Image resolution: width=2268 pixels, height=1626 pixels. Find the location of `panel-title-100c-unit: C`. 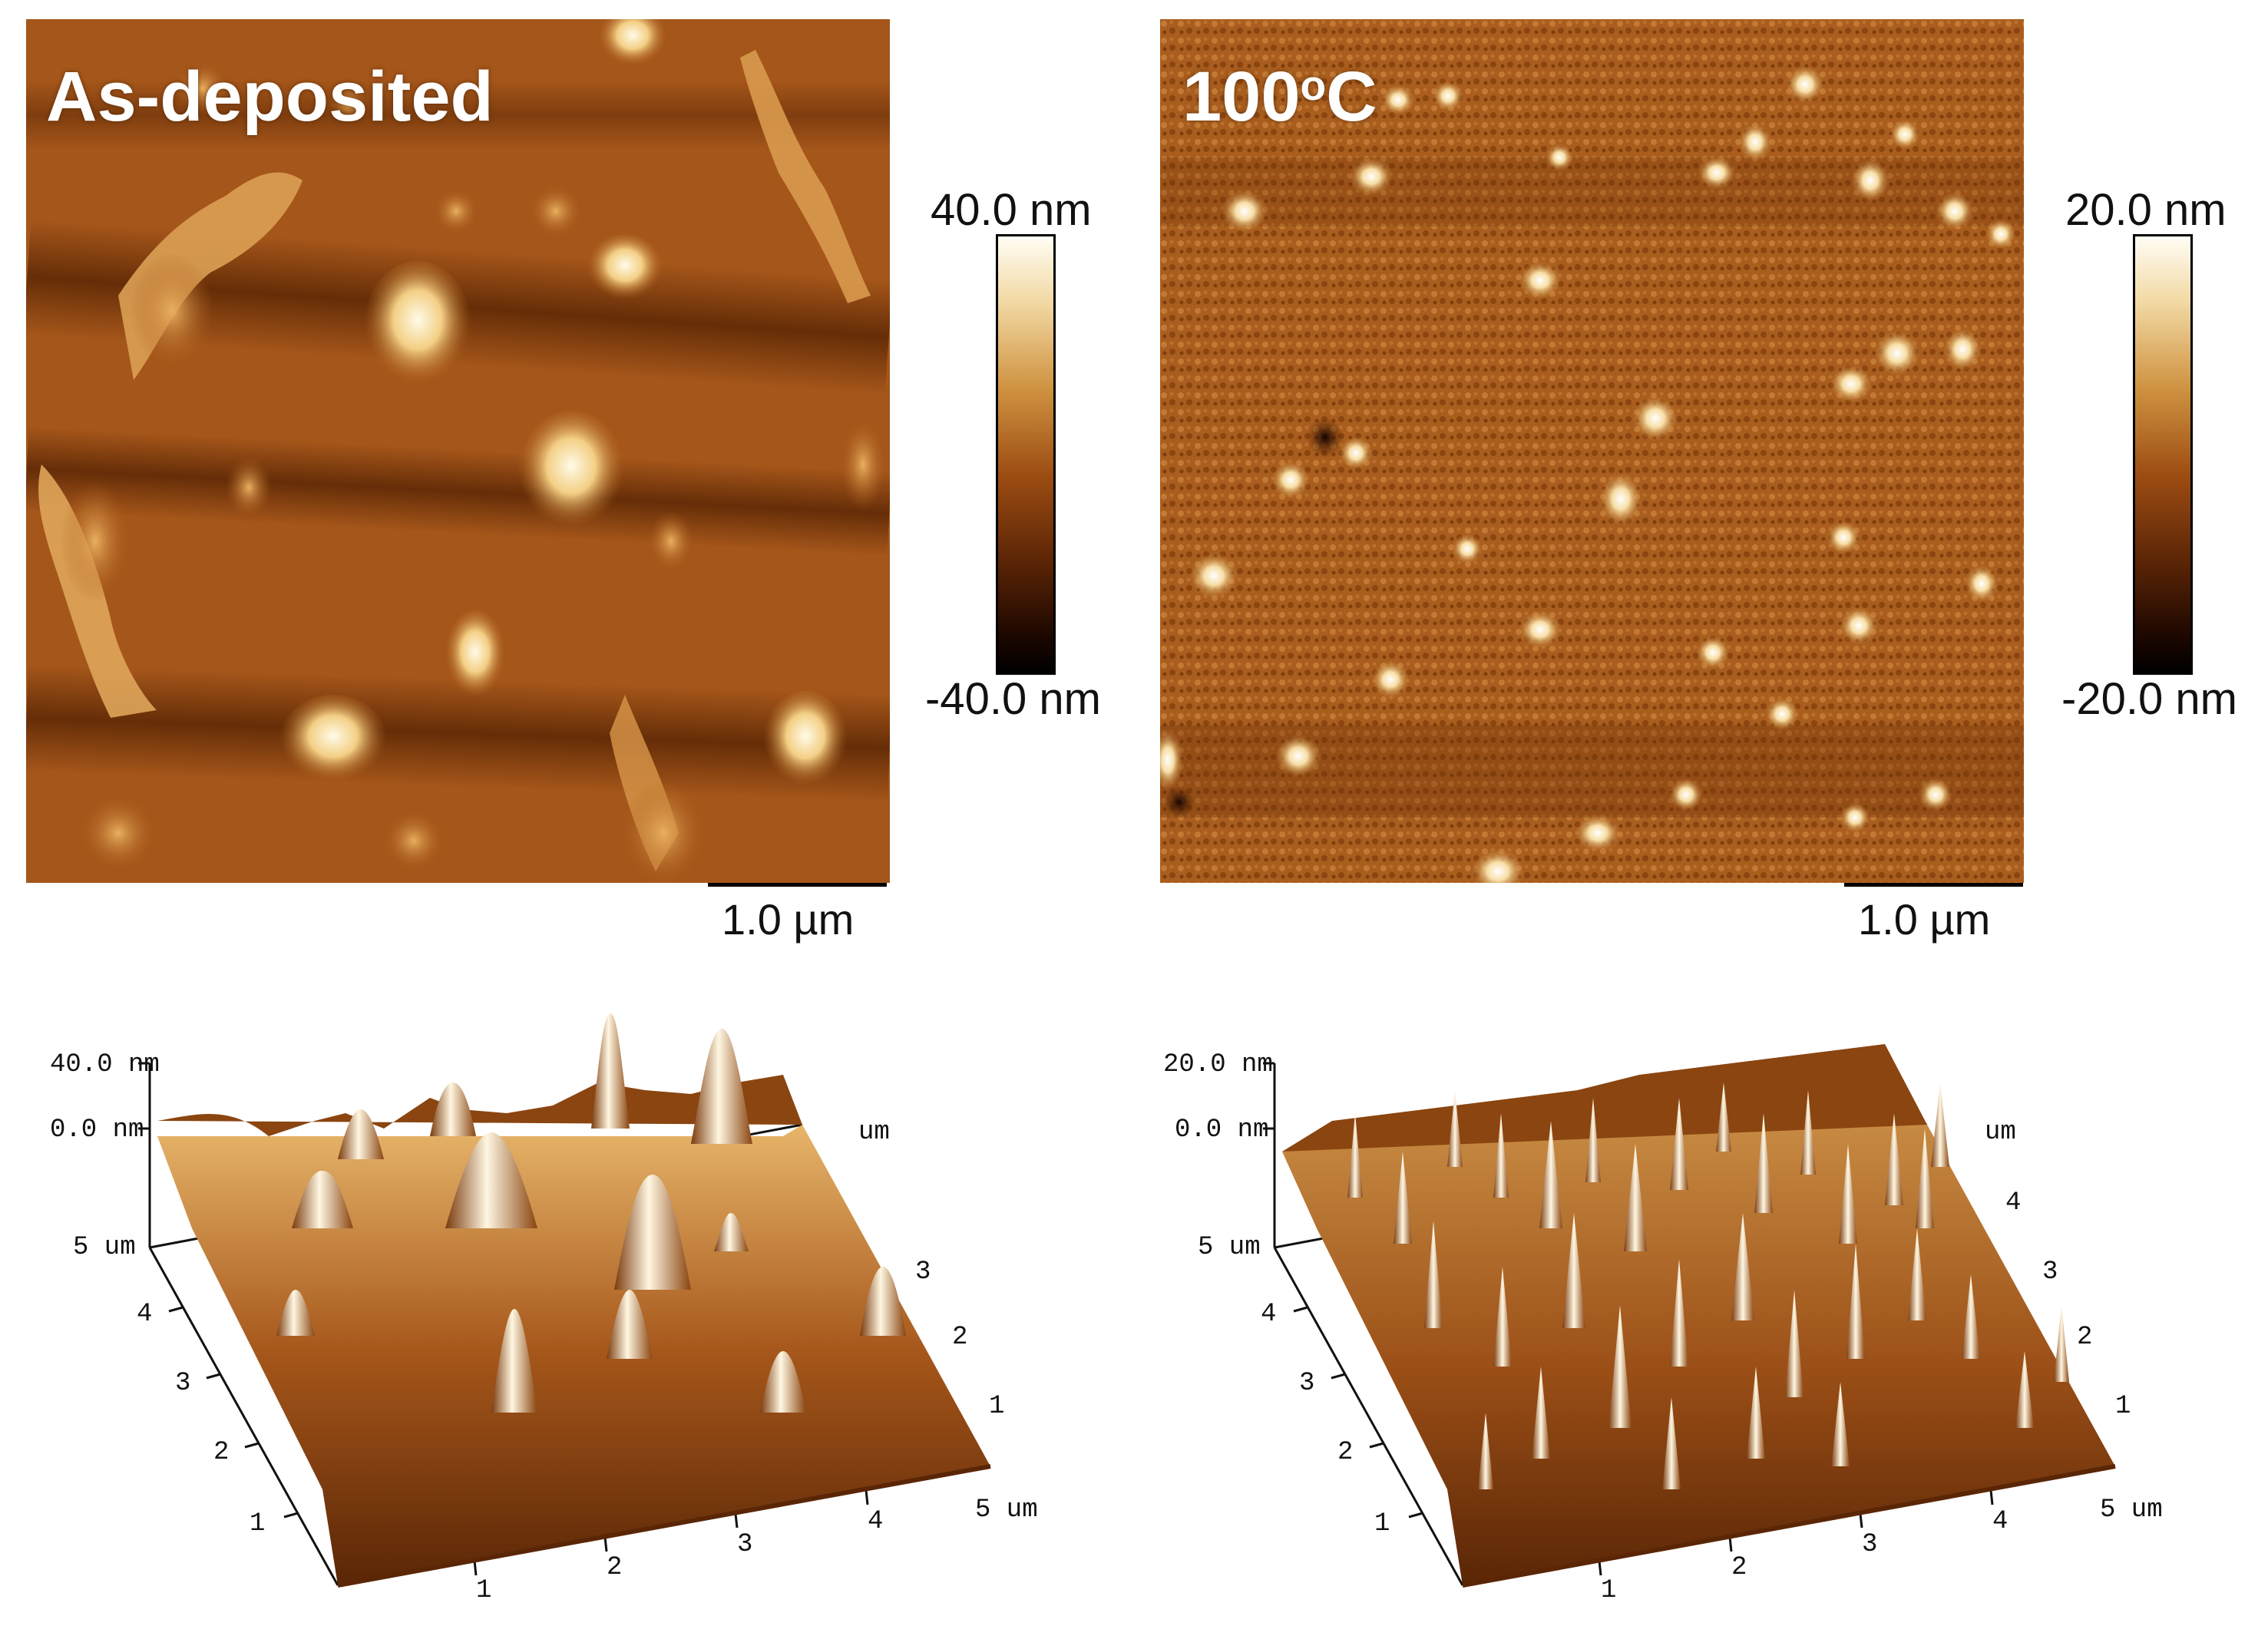

panel-title-100c-unit: C is located at coordinates (1351, 97).